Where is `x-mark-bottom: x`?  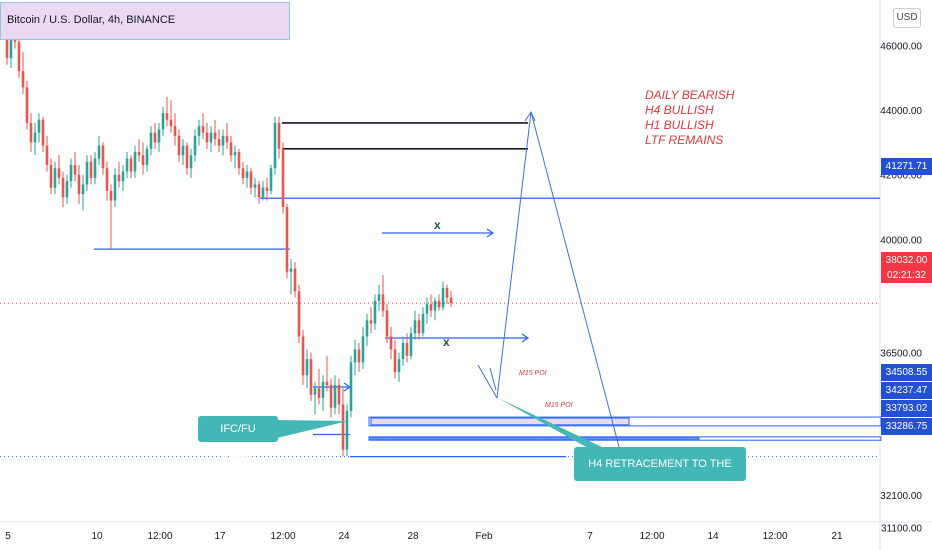 x-mark-bottom: x is located at coordinates (446, 342).